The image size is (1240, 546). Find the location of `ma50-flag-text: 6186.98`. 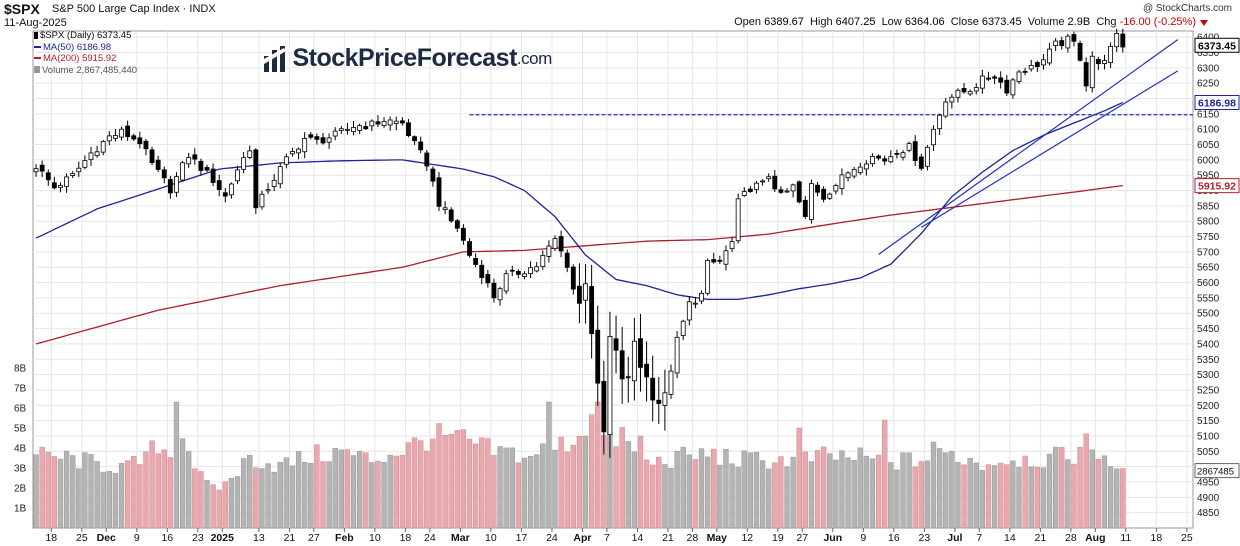

ma50-flag-text: 6186.98 is located at coordinates (1217, 103).